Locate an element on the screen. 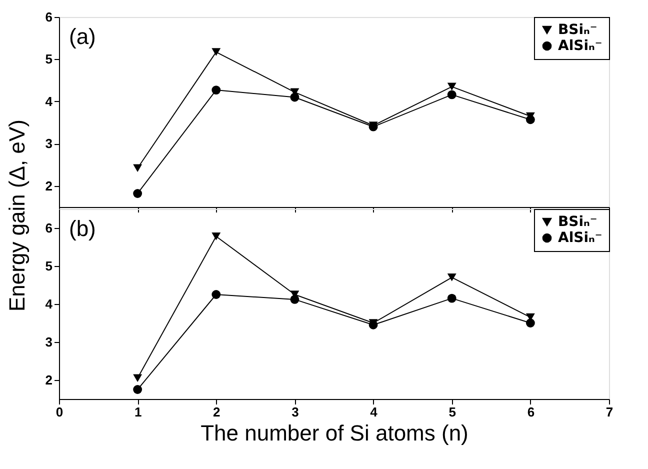 This screenshot has width=648, height=469. x-tick-label: 1 is located at coordinates (138, 412).